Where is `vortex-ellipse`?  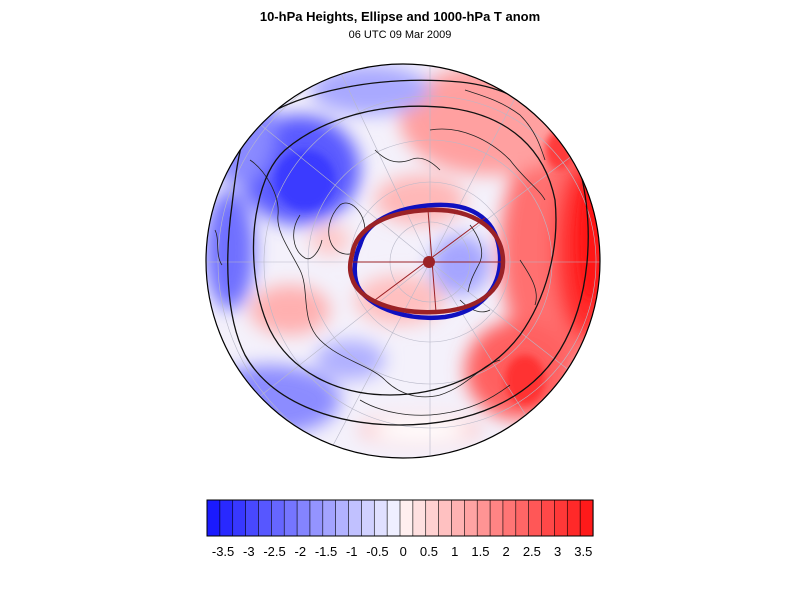 vortex-ellipse is located at coordinates (426, 261).